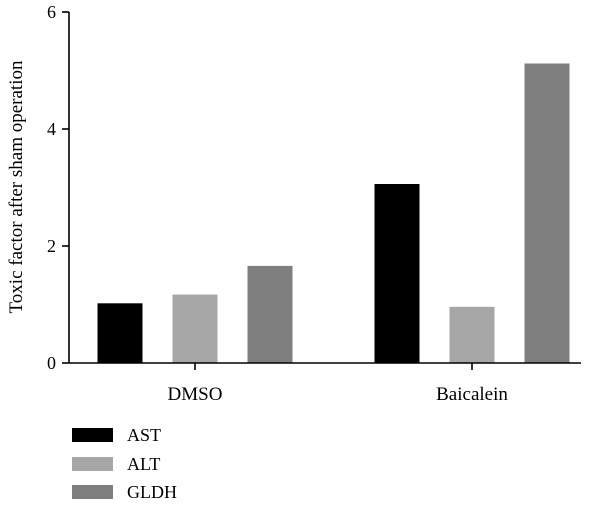  Describe the element at coordinates (472, 334) in the screenshot. I see `bar-alt-baicalein` at that location.